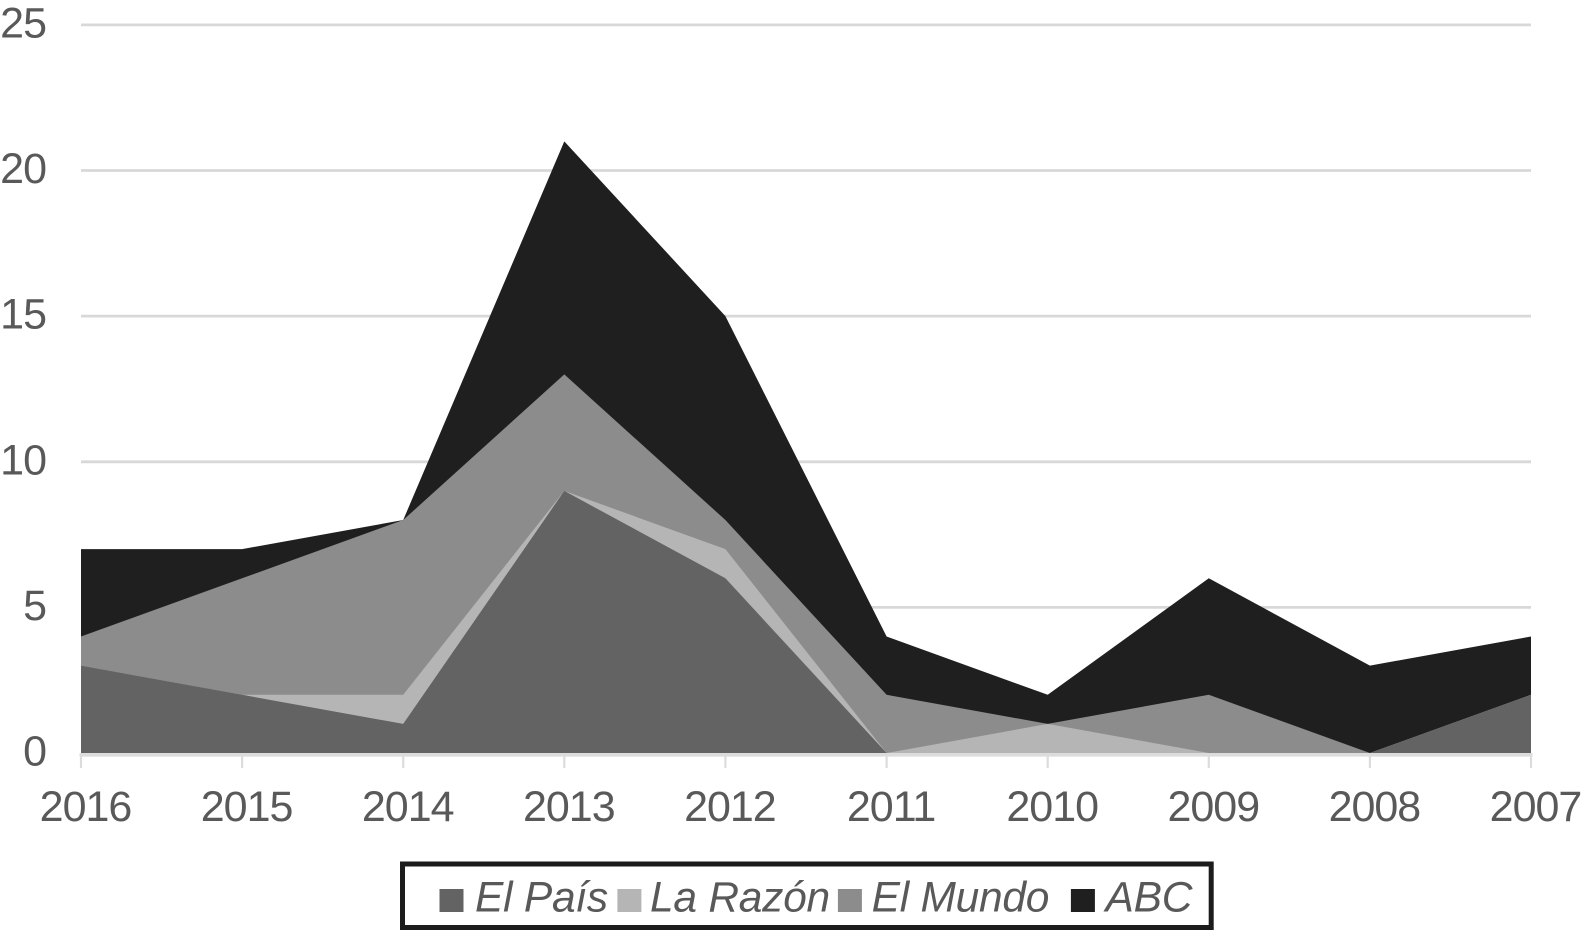  I want to click on svg-text: 20, so click(23, 169).